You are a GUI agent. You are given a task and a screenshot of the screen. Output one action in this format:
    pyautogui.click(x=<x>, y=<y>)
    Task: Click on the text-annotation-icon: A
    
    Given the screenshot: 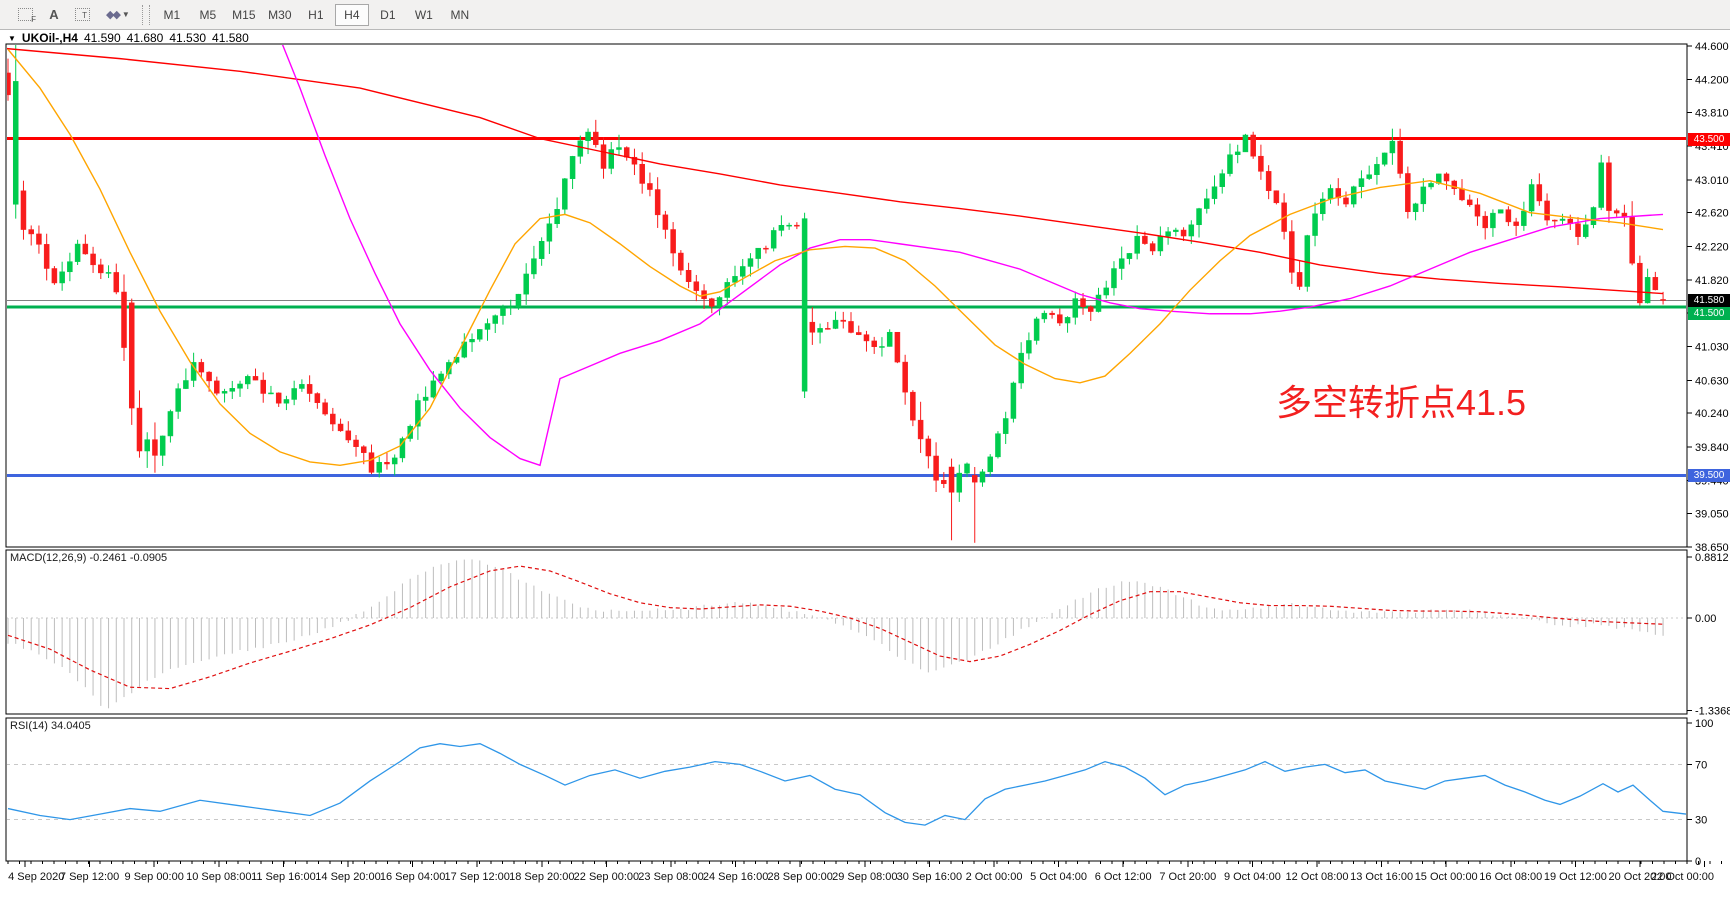 What is the action you would take?
    pyautogui.click(x=54, y=15)
    